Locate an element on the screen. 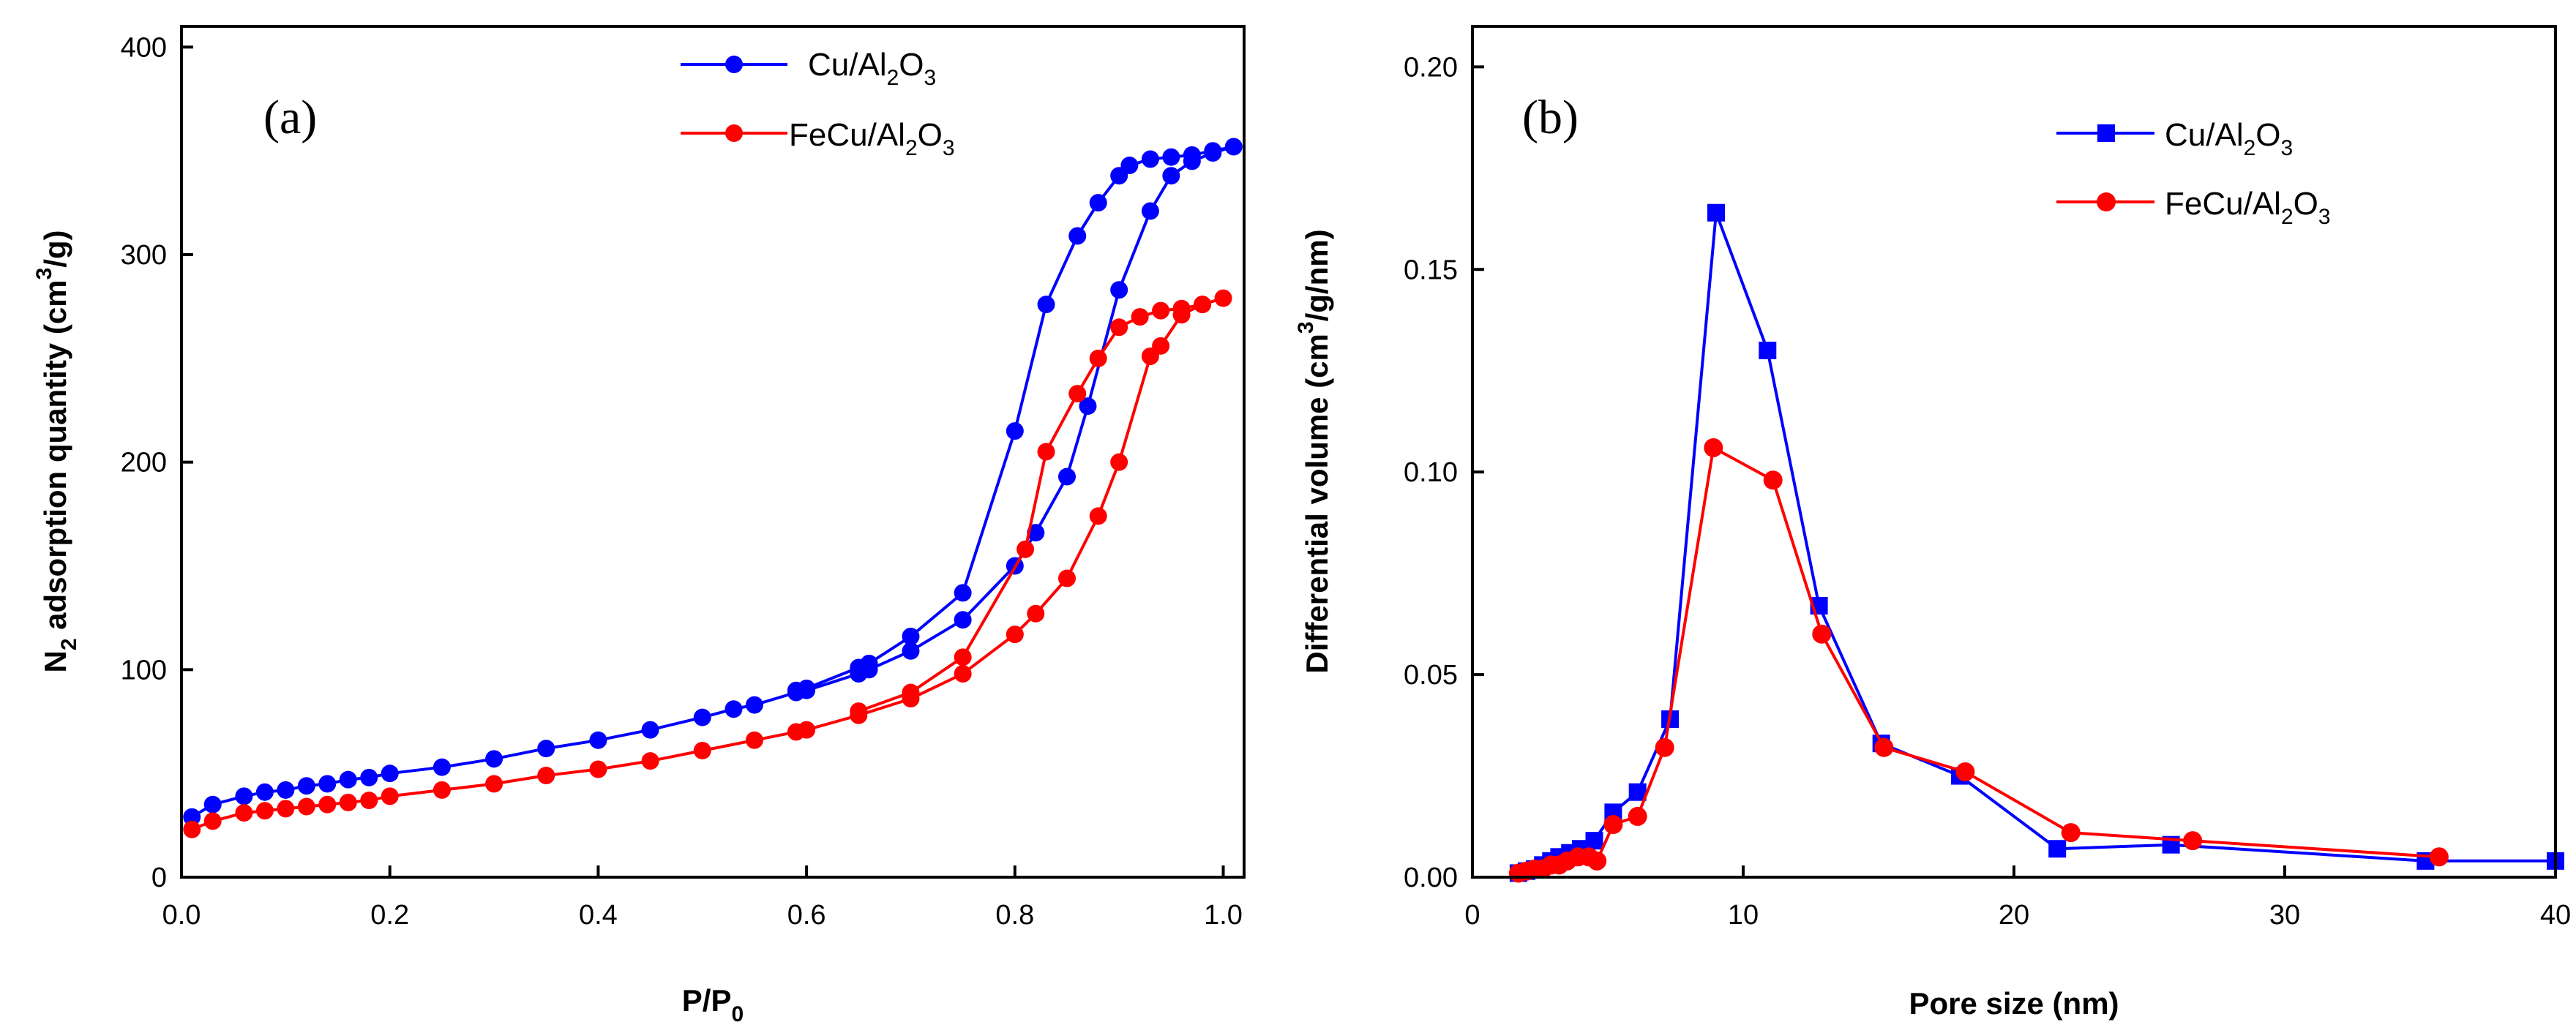 The width and height of the screenshot is (2576, 1033). y-tick-label-b-4: 0.20 is located at coordinates (1431, 67).